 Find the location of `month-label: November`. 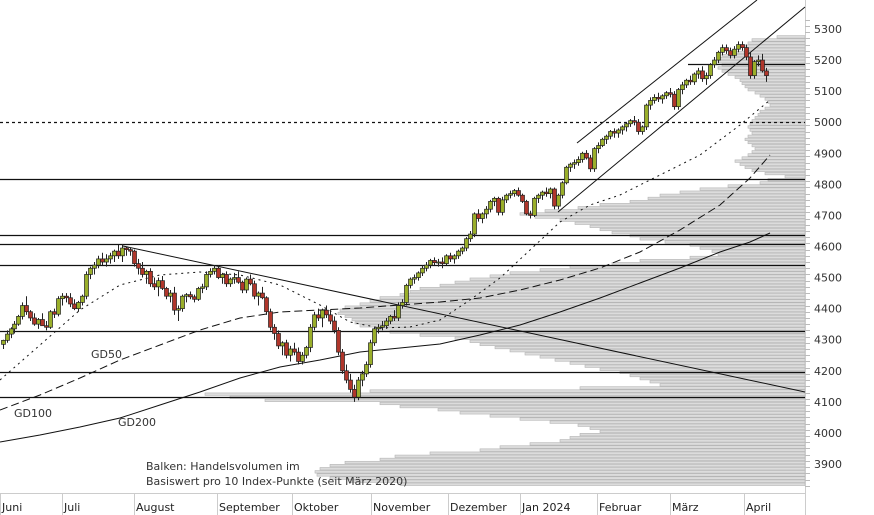

month-label: November is located at coordinates (402, 507).